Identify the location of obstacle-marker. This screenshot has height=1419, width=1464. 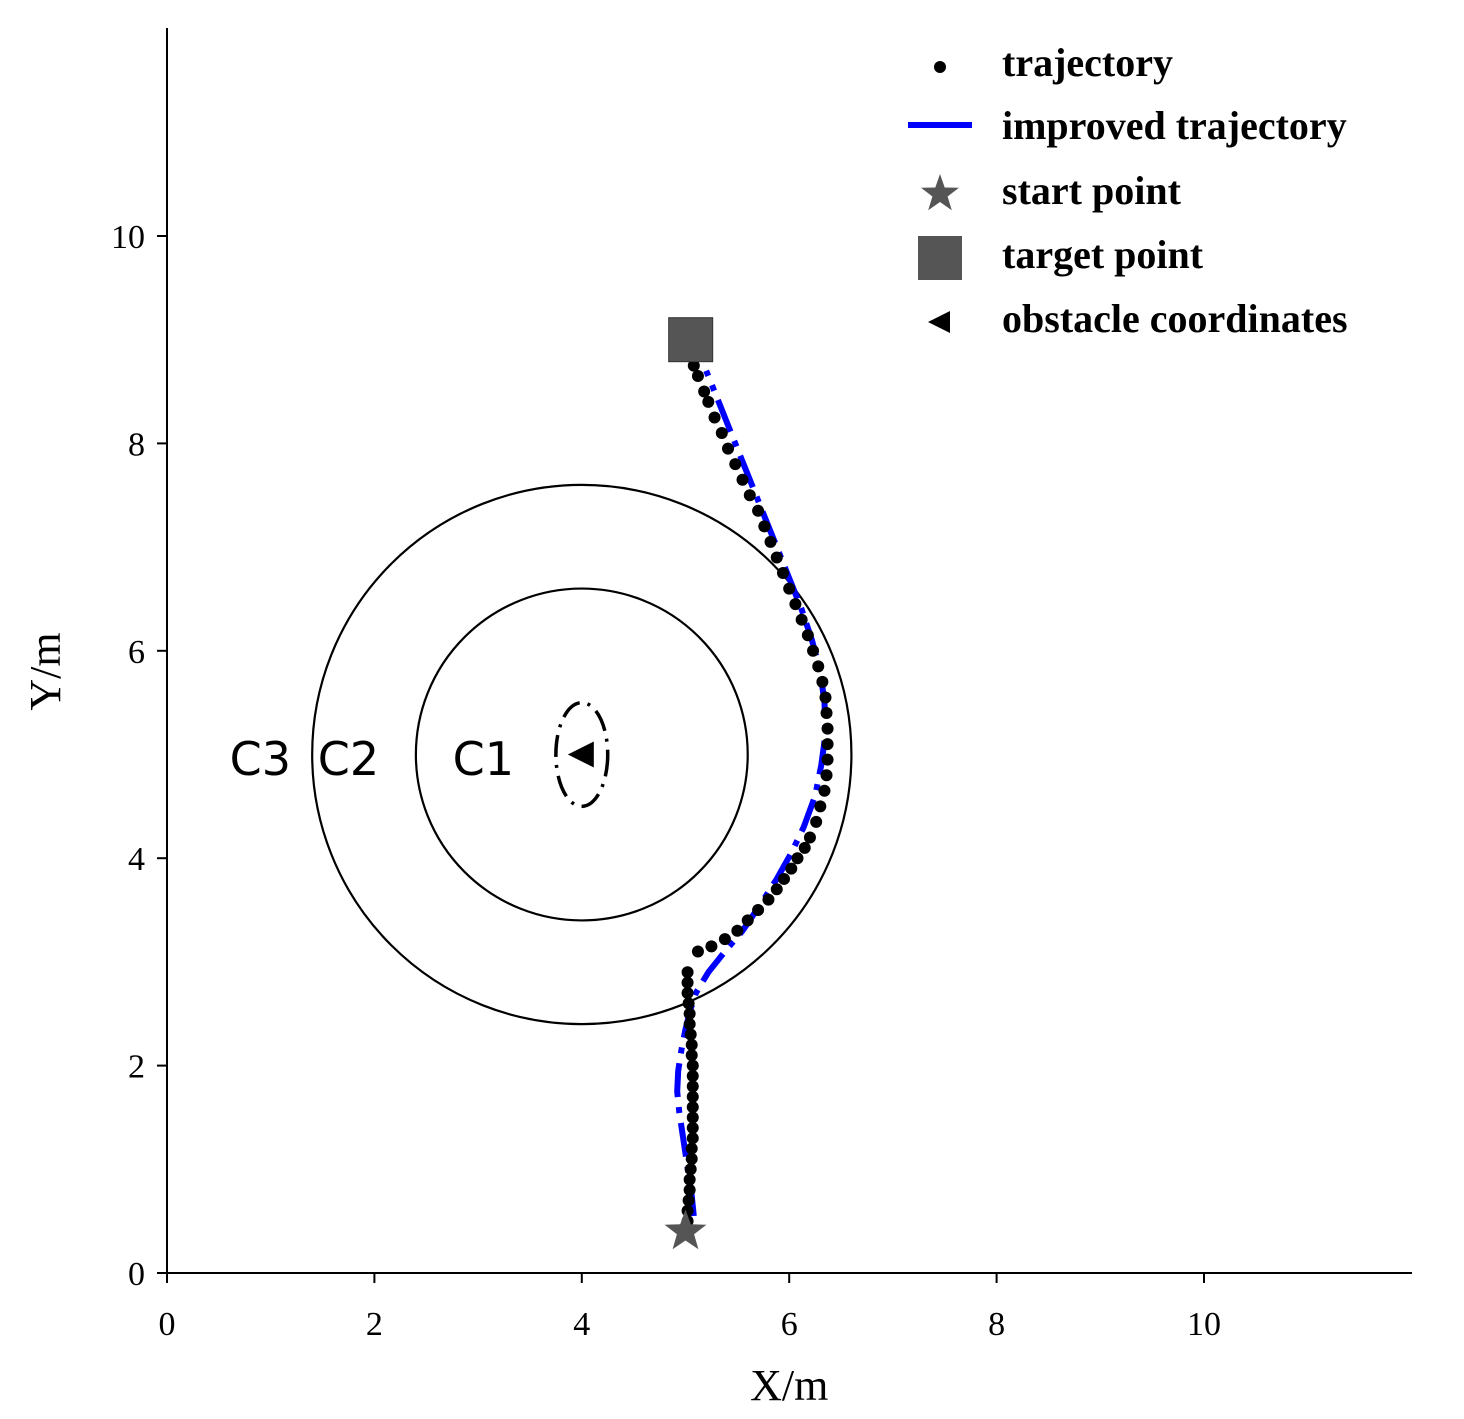
(580, 754).